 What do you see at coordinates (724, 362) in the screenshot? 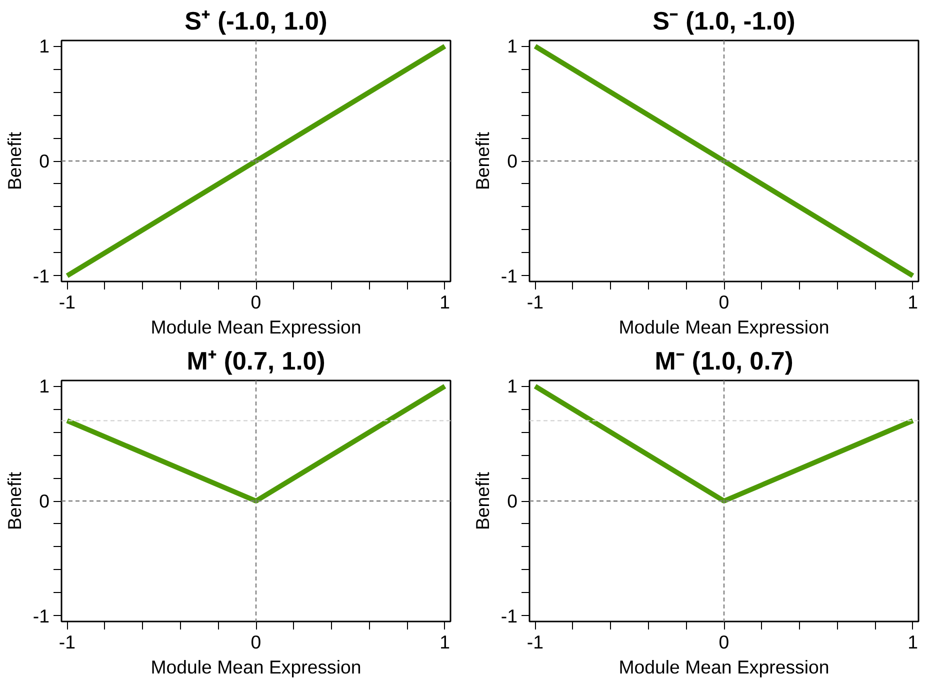
I see `chart-title: M⁻ (1.0, 0.7)` at bounding box center [724, 362].